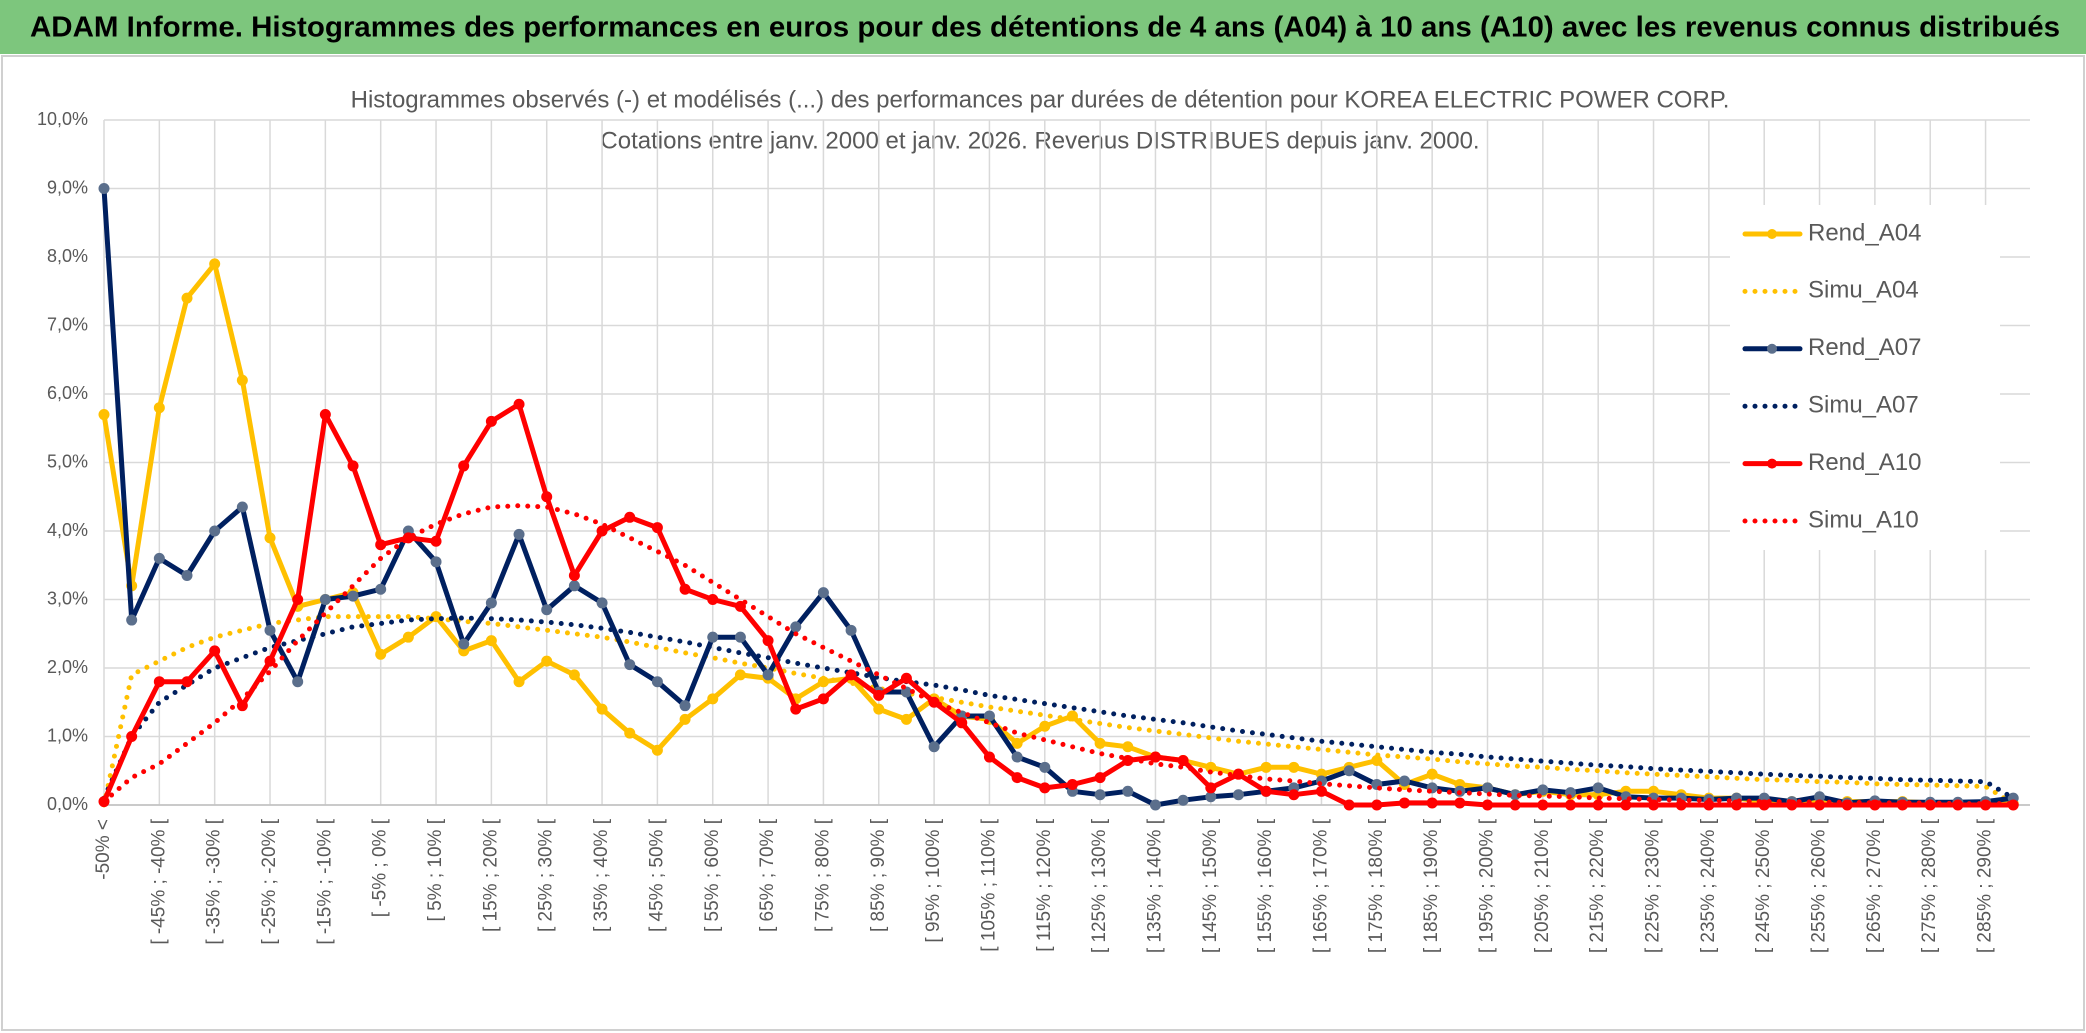 The height and width of the screenshot is (1033, 2086). Describe the element at coordinates (435, 869) in the screenshot. I see `x-tick-label: [ 5% ; 10% [` at that location.